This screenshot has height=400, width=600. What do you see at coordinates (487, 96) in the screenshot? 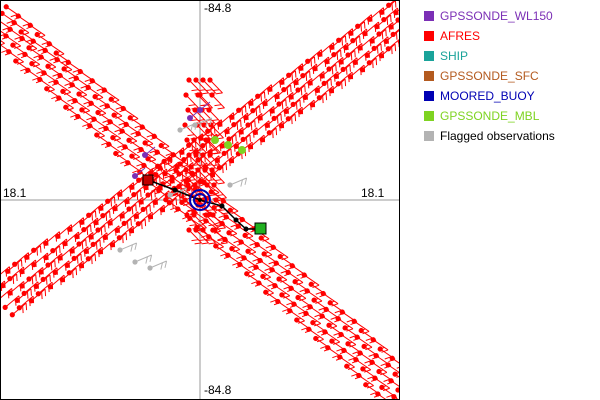
I see `legend-label: MOORED_BUOY` at bounding box center [487, 96].